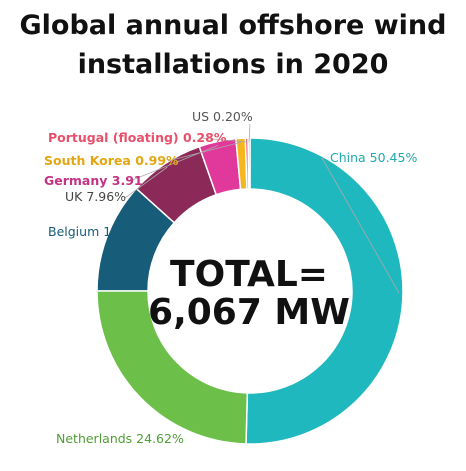  I want to click on slice-label-us: US 0.20%, so click(222, 116).